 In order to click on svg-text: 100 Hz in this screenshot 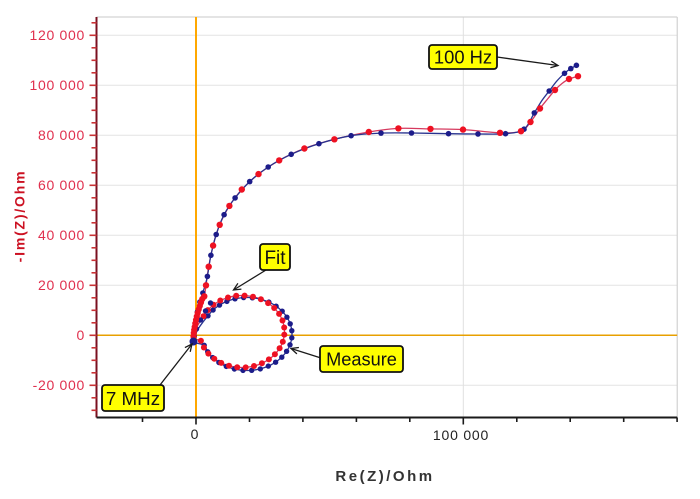, I will do `click(463, 57)`.